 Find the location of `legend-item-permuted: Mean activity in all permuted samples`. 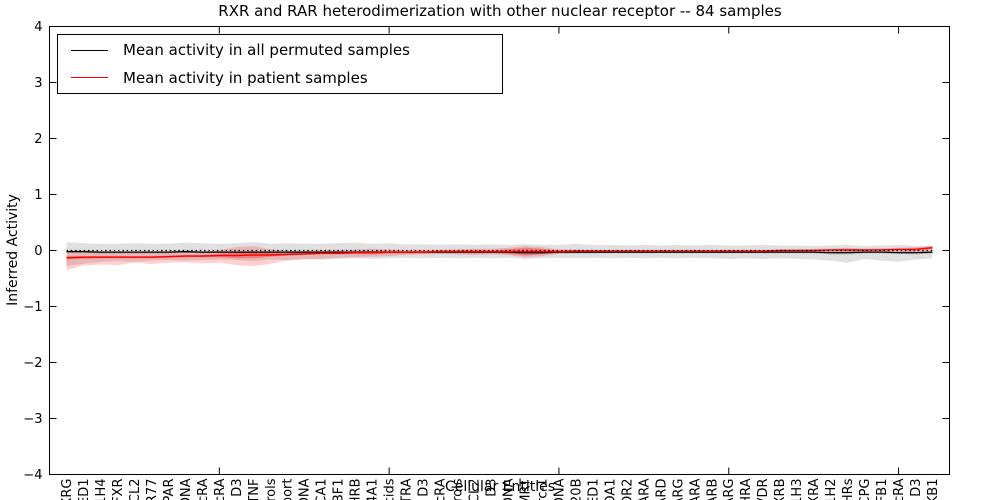

legend-item-permuted: Mean activity in all permuted samples is located at coordinates (280, 50).